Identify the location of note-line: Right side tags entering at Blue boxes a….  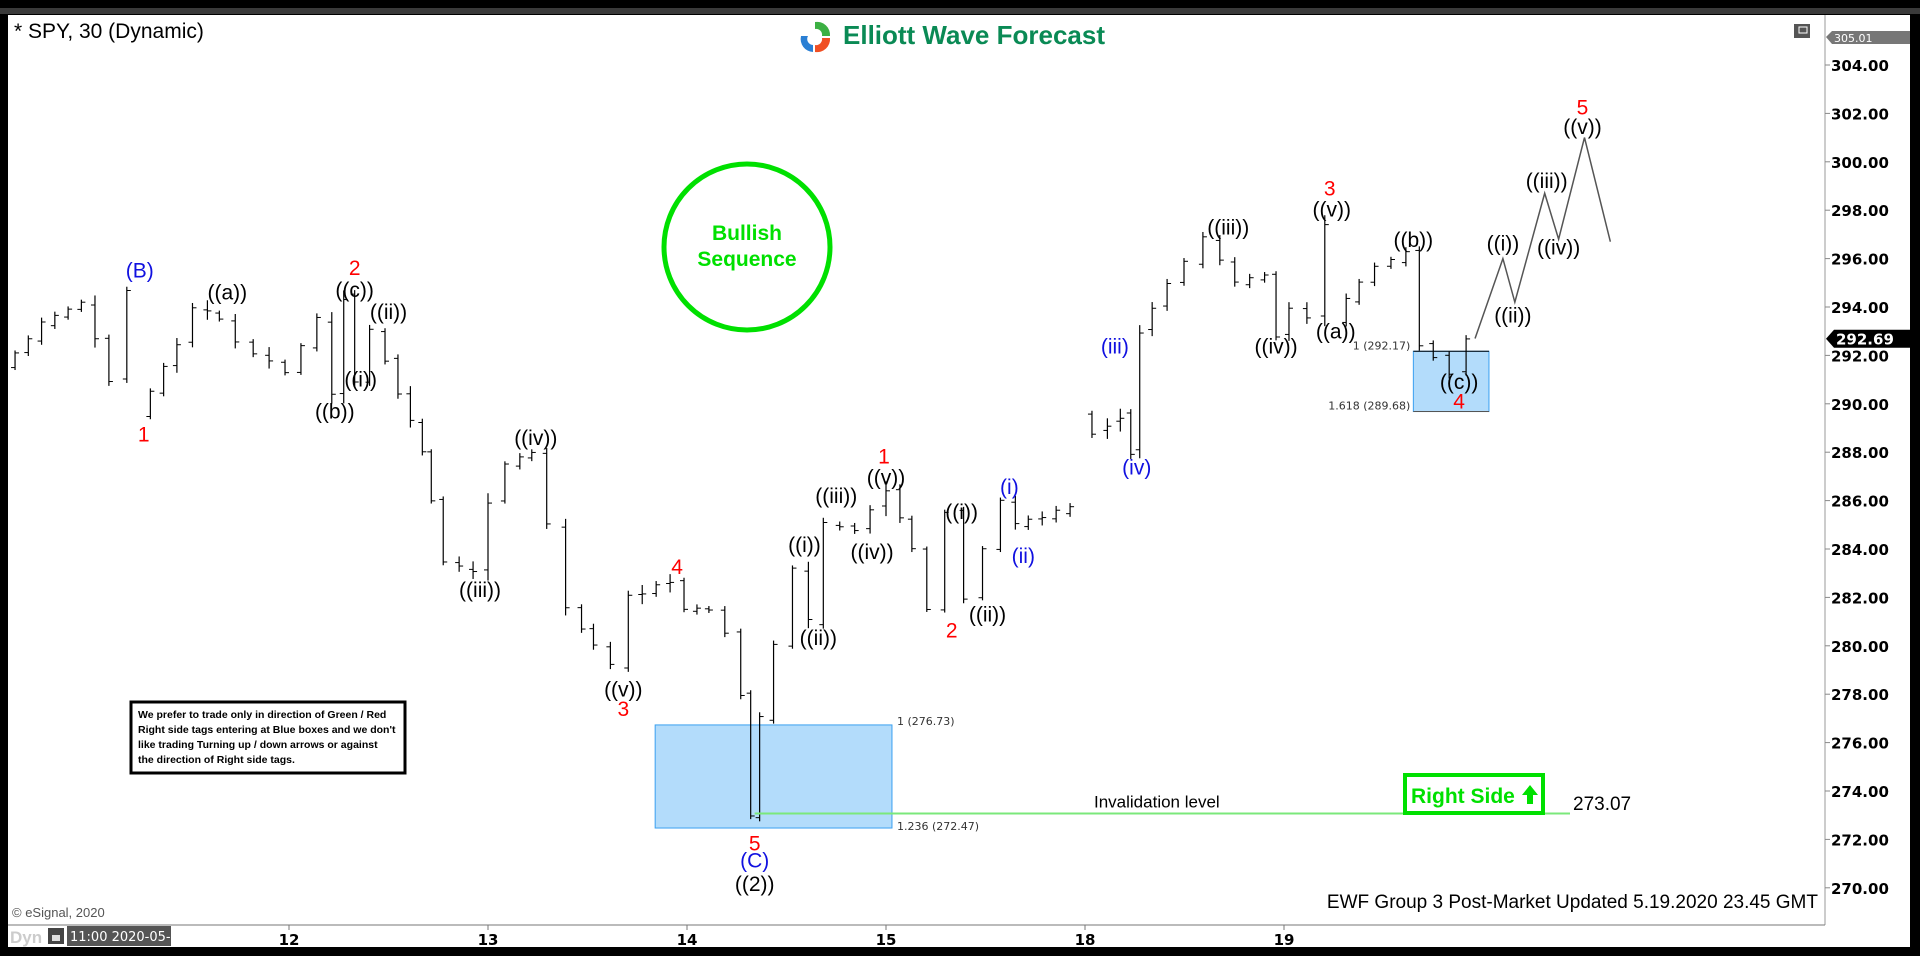
(267, 730).